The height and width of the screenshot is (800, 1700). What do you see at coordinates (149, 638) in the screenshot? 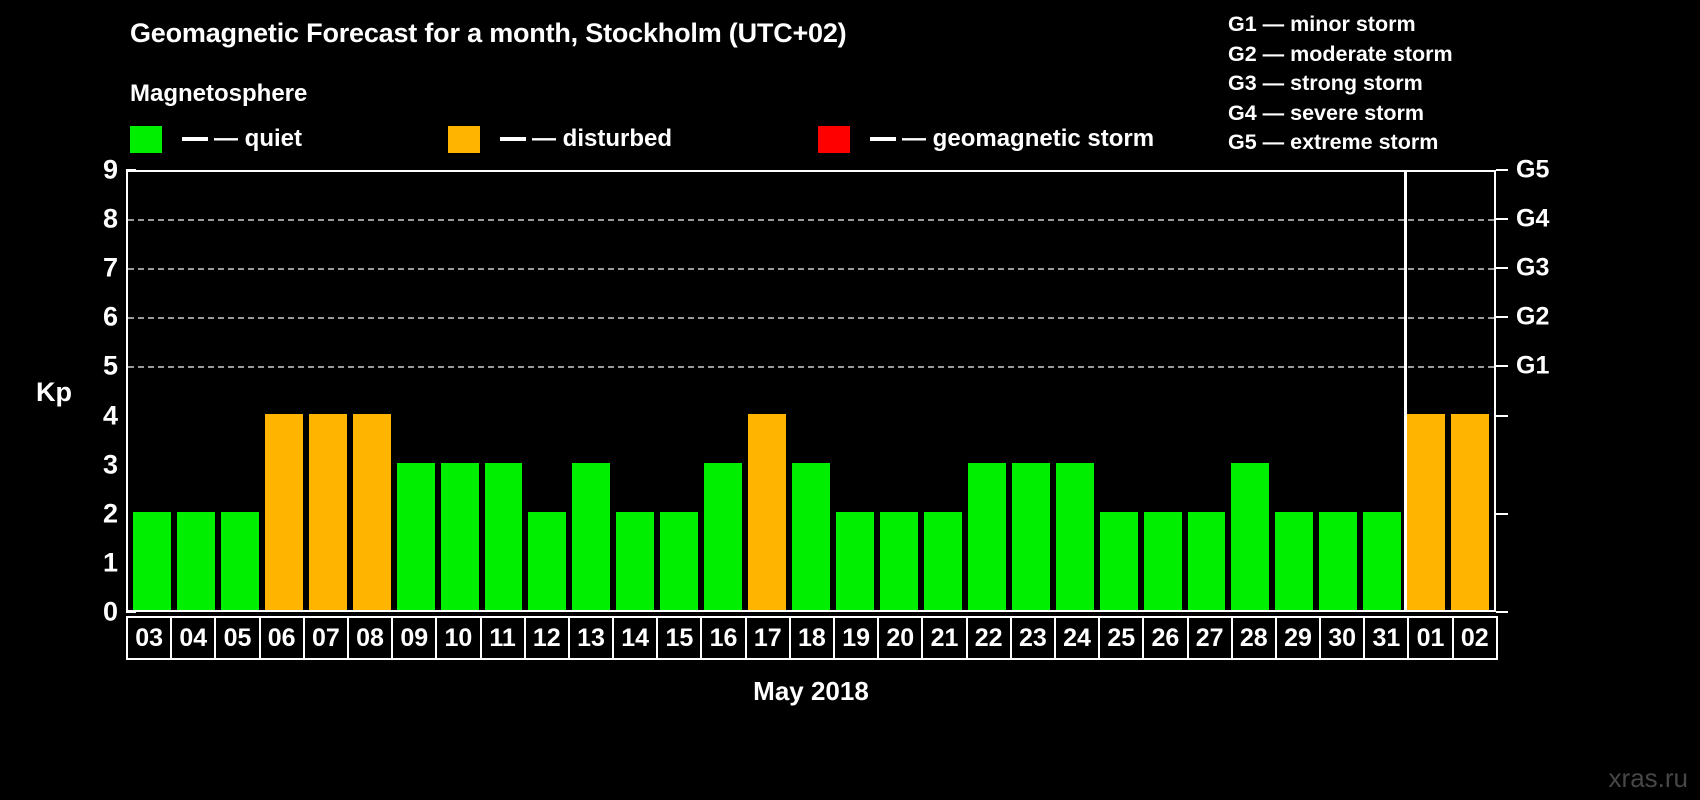
I see `x-axis-date-cell: 03` at bounding box center [149, 638].